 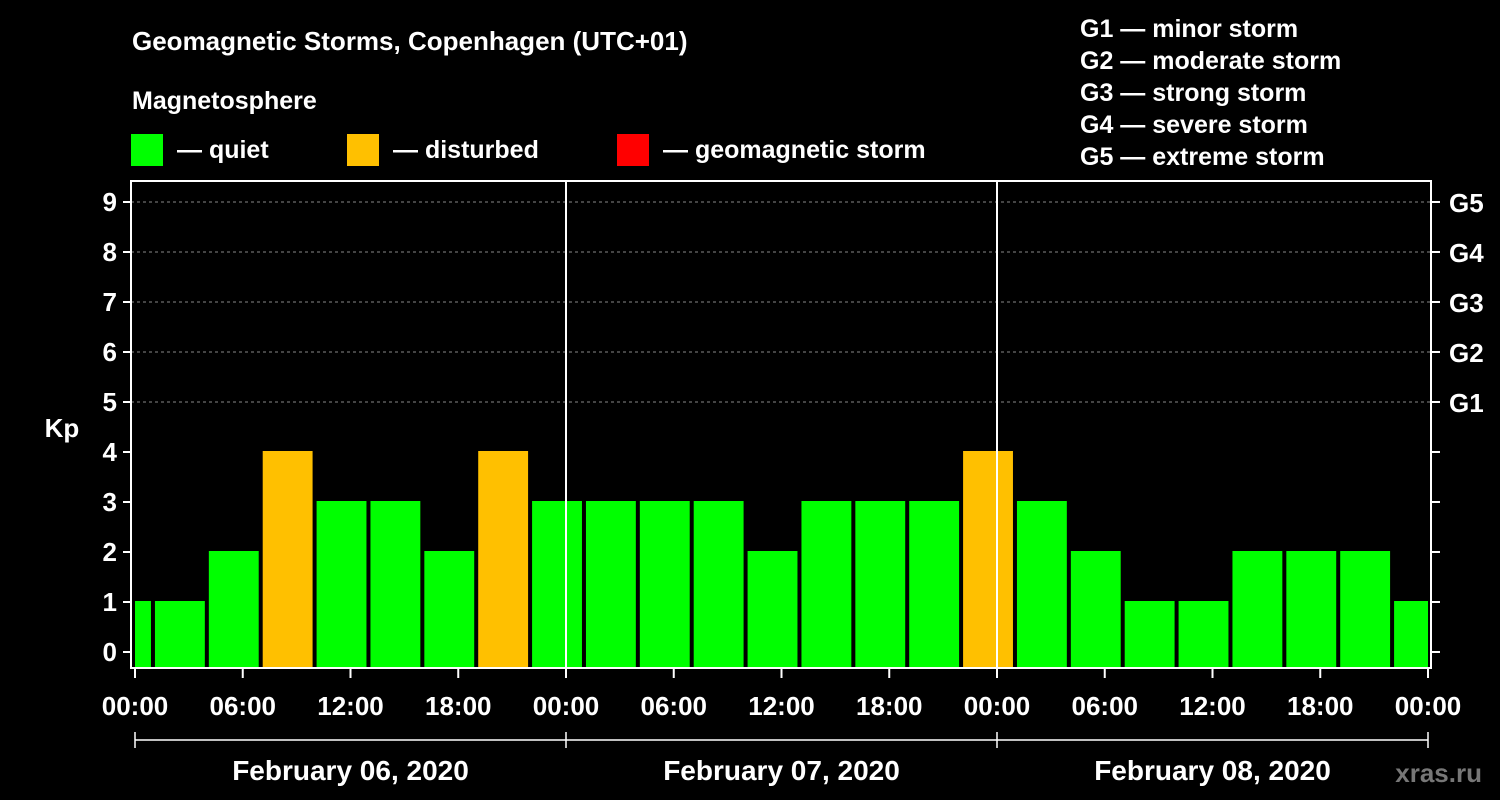 I want to click on legend-label-disturbed: — disturbed, so click(x=466, y=150).